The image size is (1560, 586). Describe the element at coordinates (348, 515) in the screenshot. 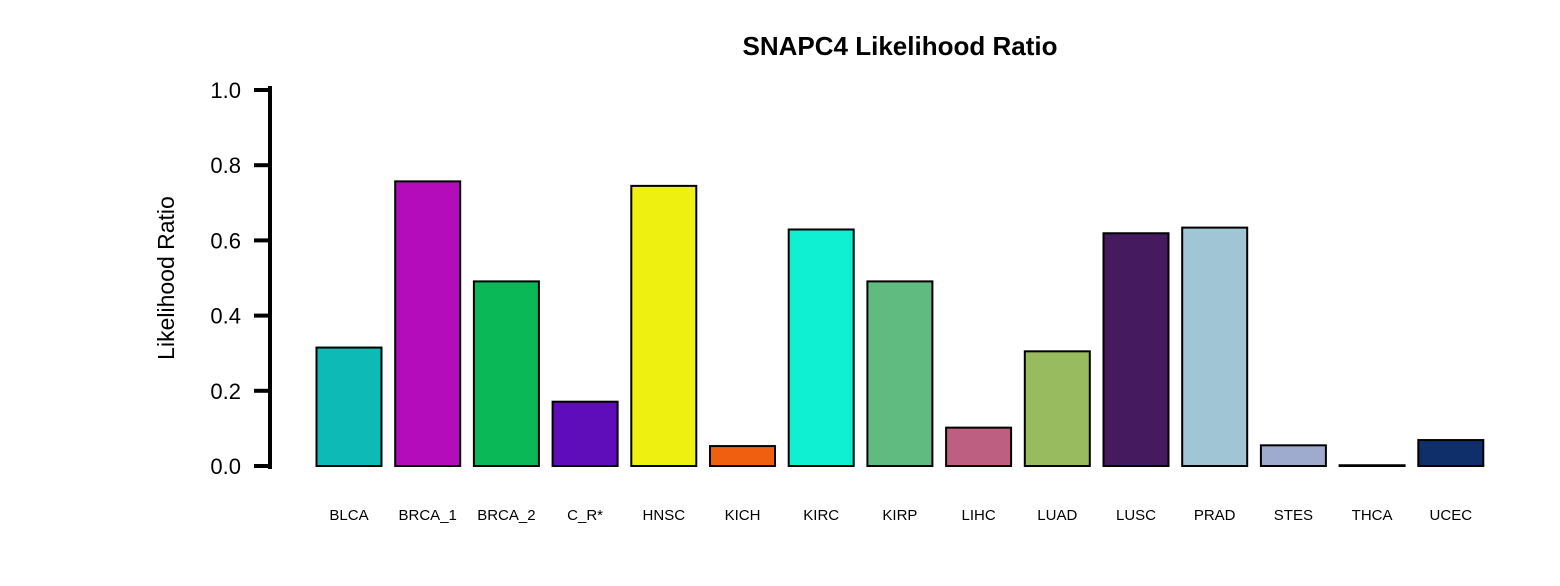

I see `x-tick-label: BLCA` at that location.